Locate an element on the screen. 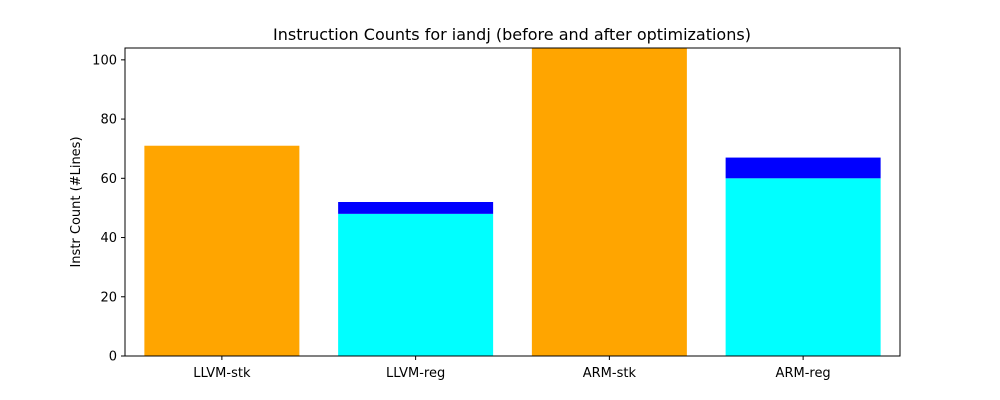 This screenshot has width=1000, height=400. y-axis-label: Instr Count (#Lines) is located at coordinates (76, 201).